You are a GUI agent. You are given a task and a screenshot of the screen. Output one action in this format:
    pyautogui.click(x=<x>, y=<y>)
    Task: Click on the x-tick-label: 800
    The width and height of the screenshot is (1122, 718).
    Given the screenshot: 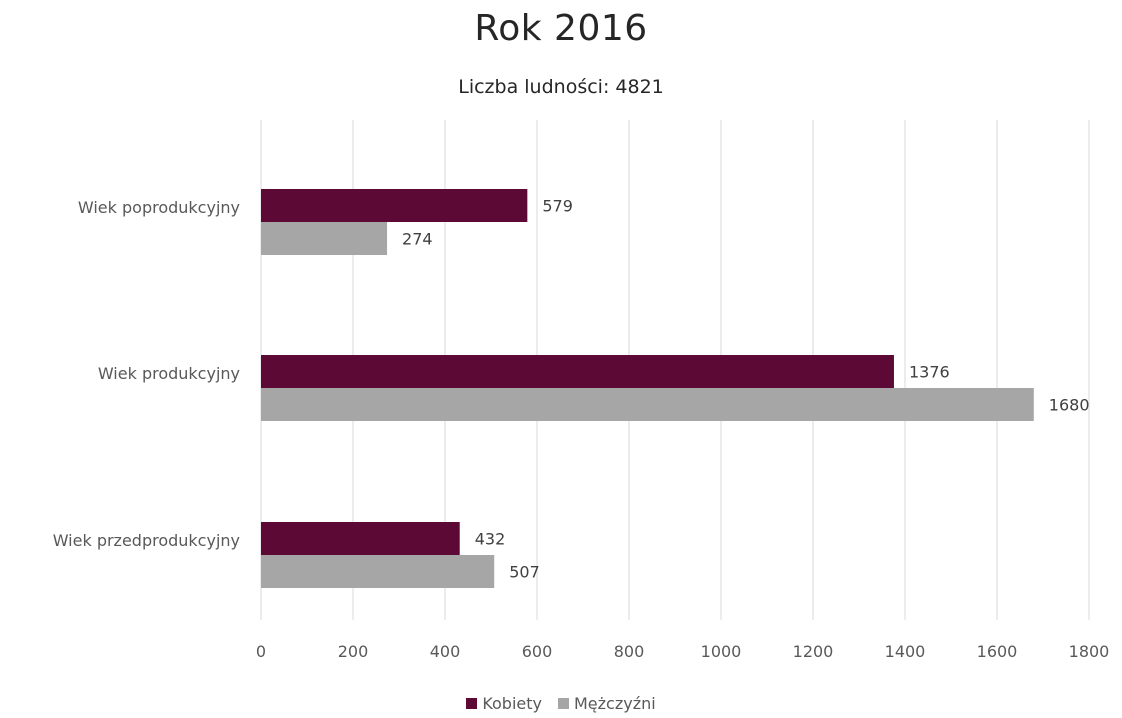 What is the action you would take?
    pyautogui.click(x=629, y=651)
    